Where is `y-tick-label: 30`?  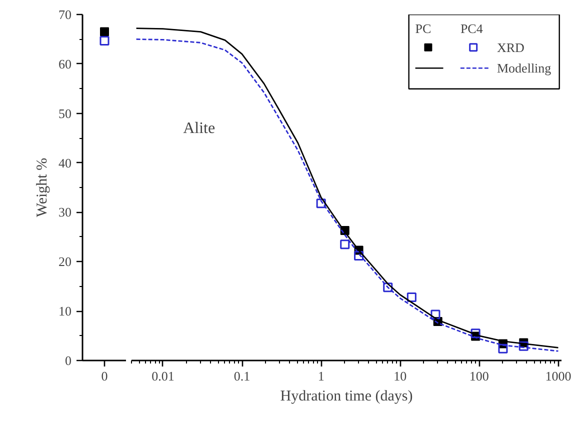
y-tick-label: 30 is located at coordinates (65, 212).